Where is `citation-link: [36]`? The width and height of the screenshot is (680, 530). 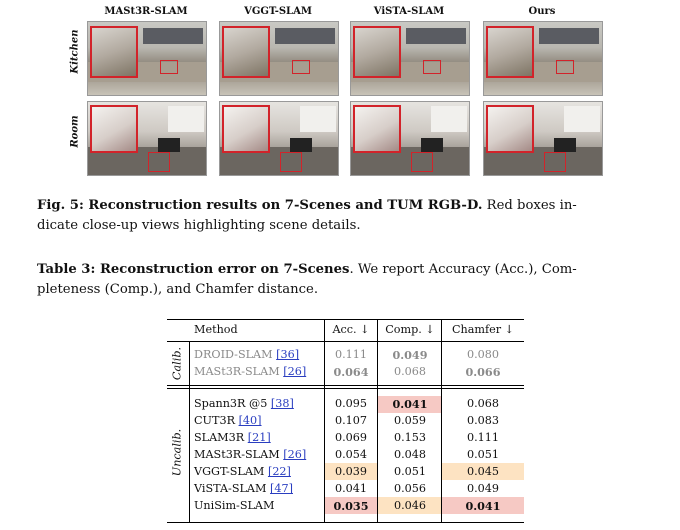
citation-link: [36] is located at coordinates (288, 354).